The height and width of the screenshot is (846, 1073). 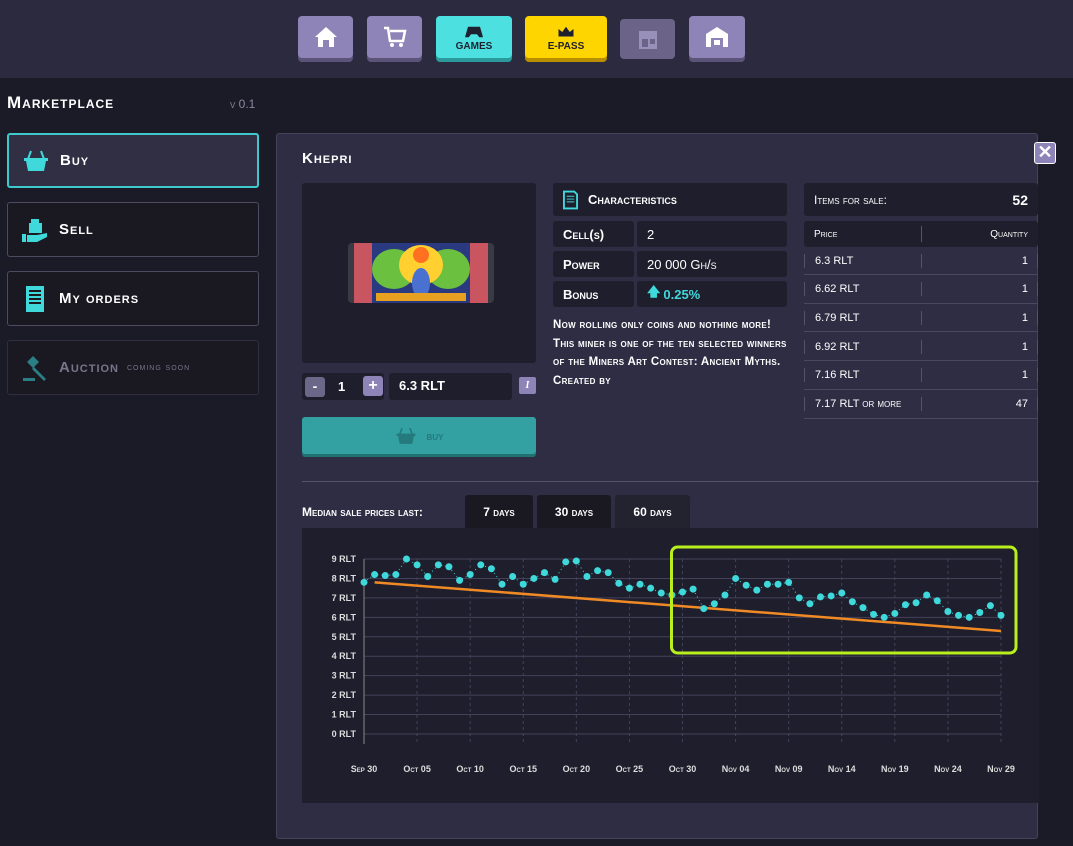 I want to click on tab-7-days: 7 days, so click(x=499, y=511).